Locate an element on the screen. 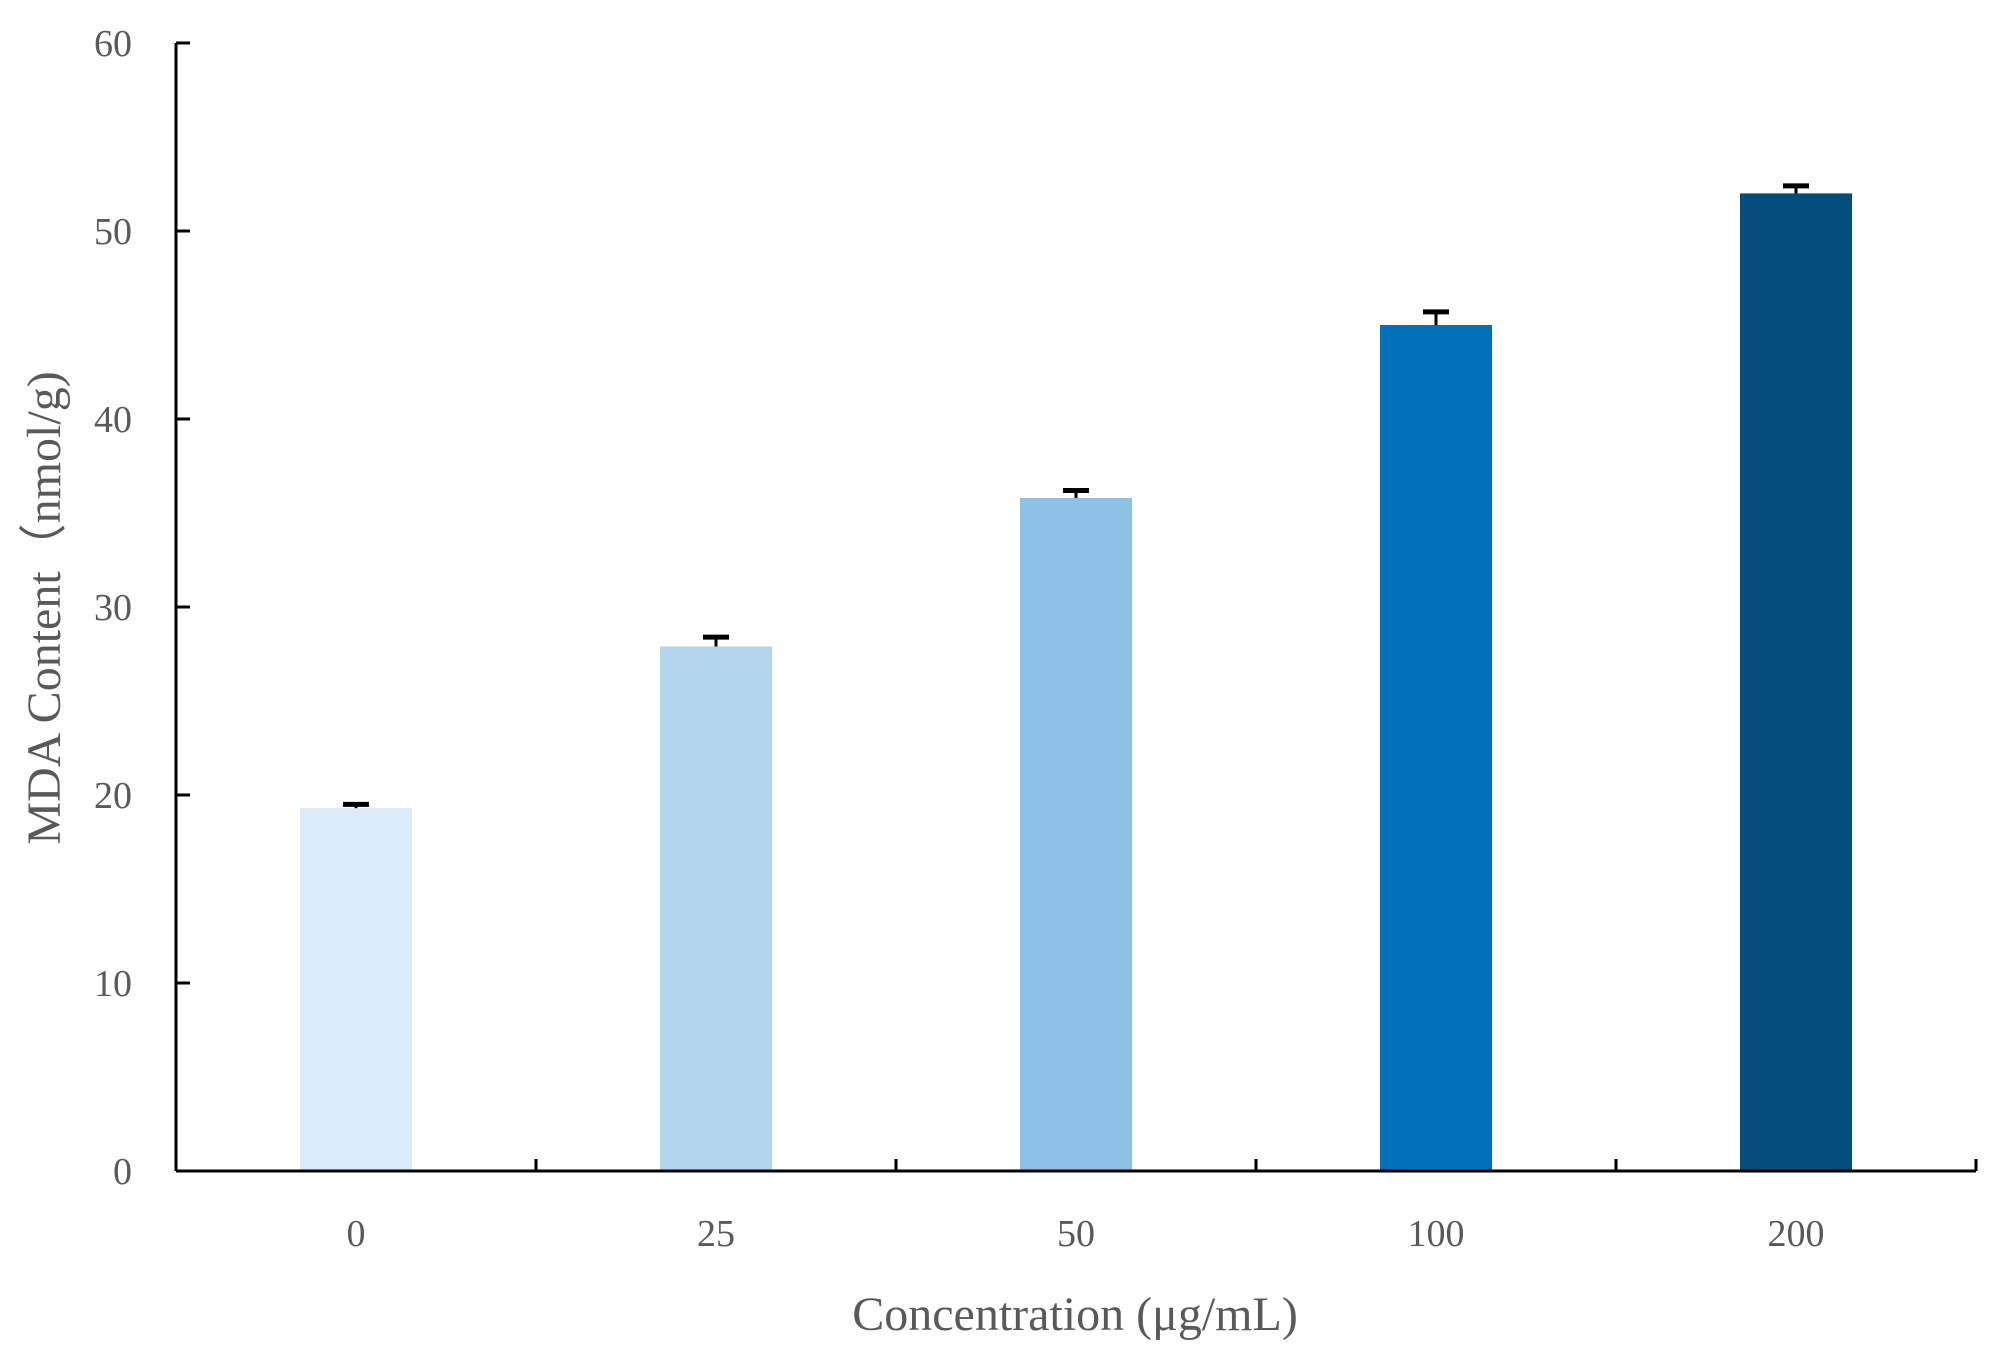  x-tick-label: 200 is located at coordinates (1796, 1234).